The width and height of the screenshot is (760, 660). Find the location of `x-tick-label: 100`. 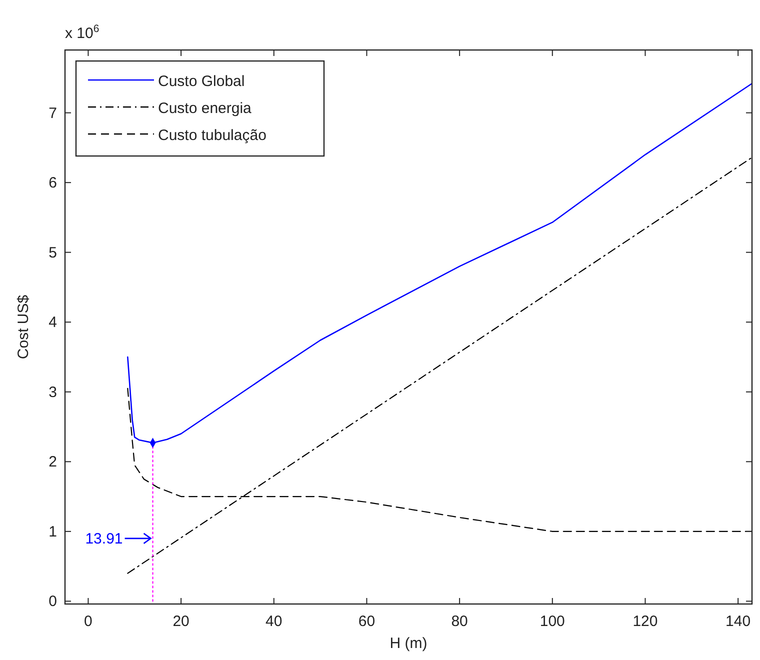

x-tick-label: 100 is located at coordinates (552, 621).